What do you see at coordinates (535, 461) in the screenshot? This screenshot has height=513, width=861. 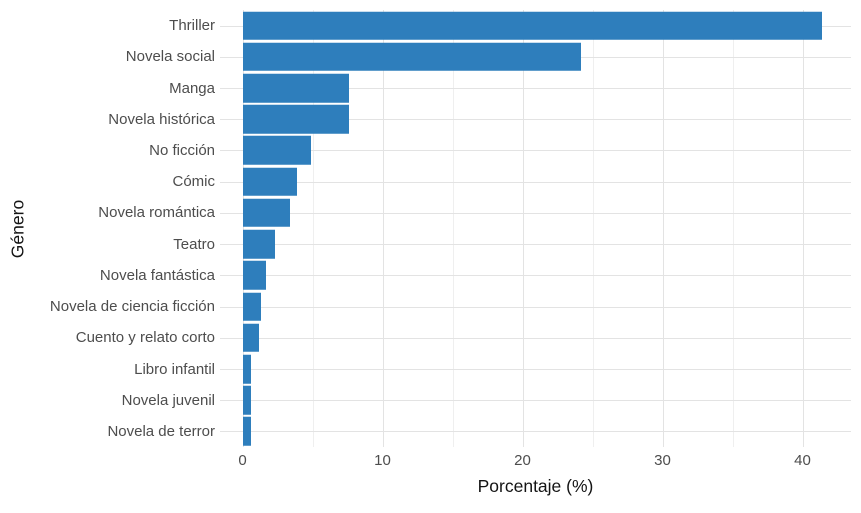 I see `x-axis-ticks: 0 10 20 30 40` at bounding box center [535, 461].